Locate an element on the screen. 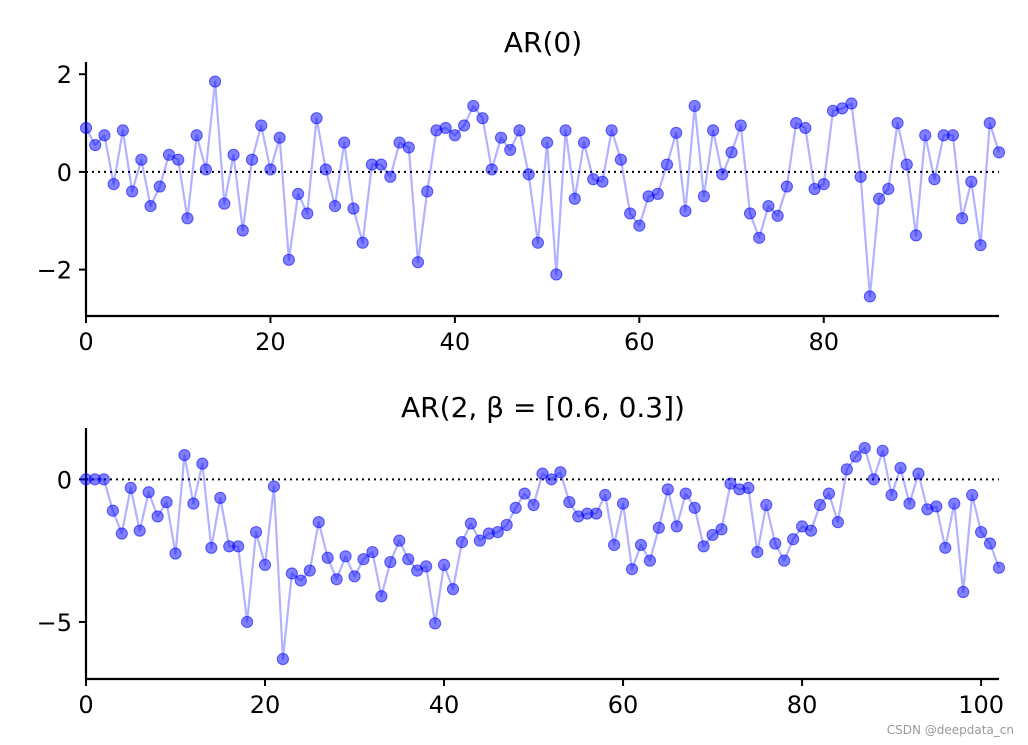  ar2-x-tick-label: 20 is located at coordinates (265, 705).